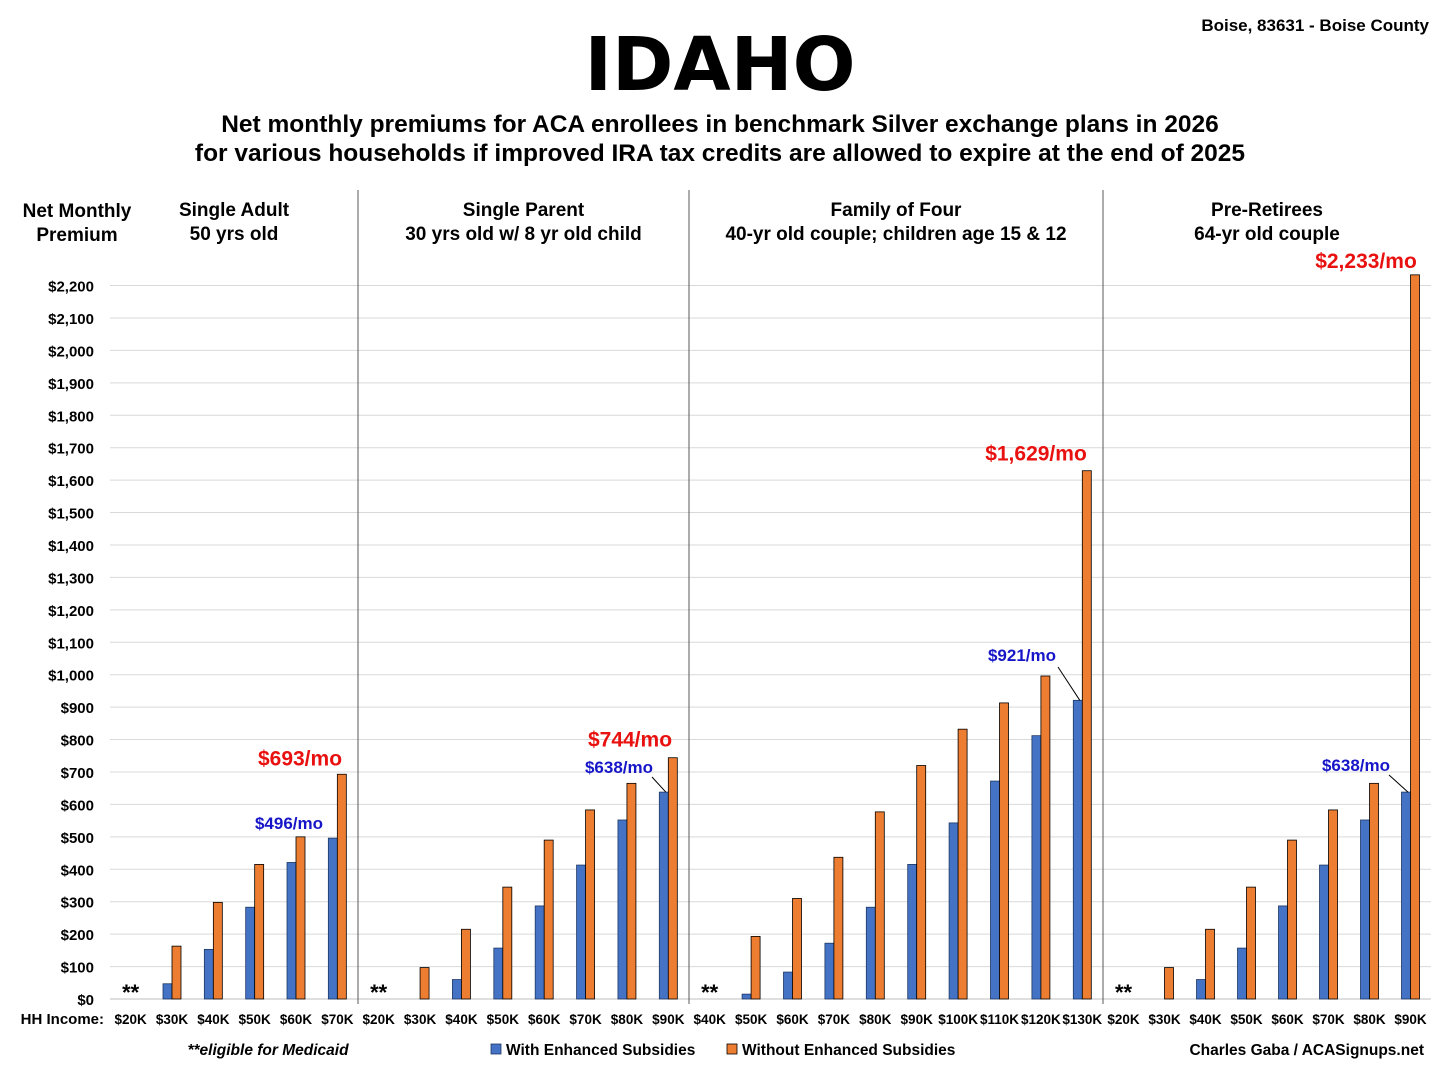 This screenshot has width=1441, height=1070. What do you see at coordinates (77, 741) in the screenshot?
I see `y-tick-label: $800` at bounding box center [77, 741].